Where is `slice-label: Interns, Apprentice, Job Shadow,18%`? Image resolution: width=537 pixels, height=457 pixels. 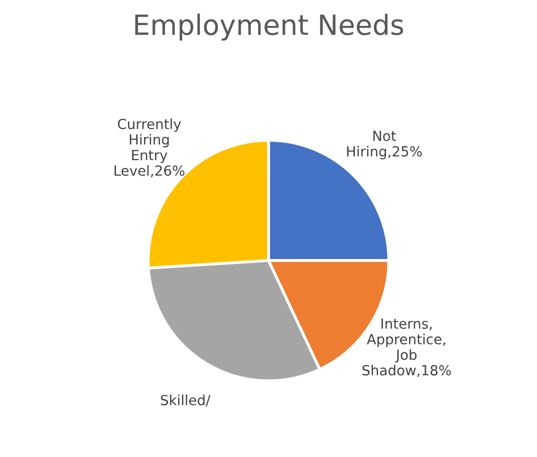
slice-label: Interns, Apprentice, Job Shadow,18% is located at coordinates (406, 347).